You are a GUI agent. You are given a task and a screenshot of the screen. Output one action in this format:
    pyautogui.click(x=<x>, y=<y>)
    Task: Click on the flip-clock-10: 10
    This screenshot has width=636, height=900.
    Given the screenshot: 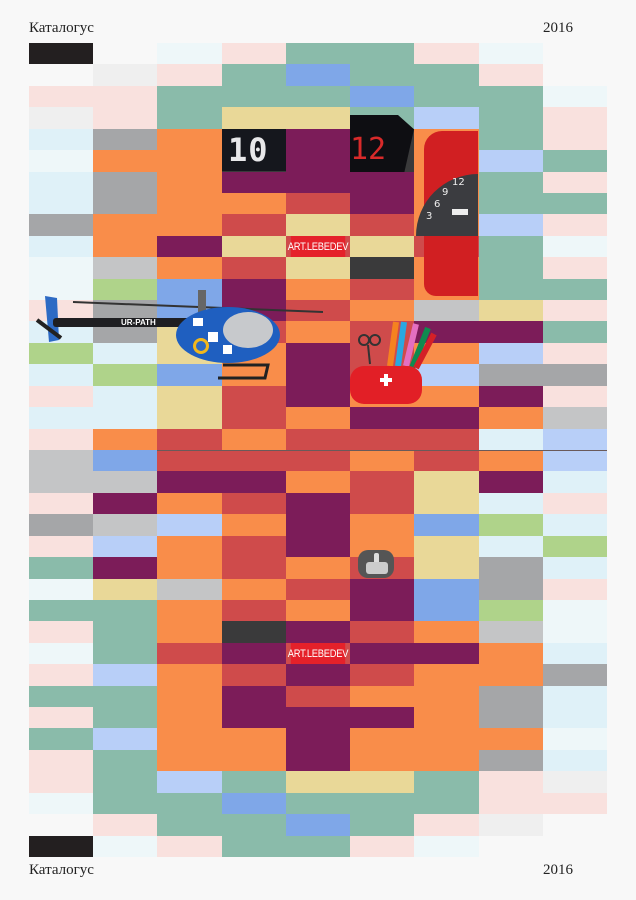 What is the action you would take?
    pyautogui.click(x=254, y=150)
    